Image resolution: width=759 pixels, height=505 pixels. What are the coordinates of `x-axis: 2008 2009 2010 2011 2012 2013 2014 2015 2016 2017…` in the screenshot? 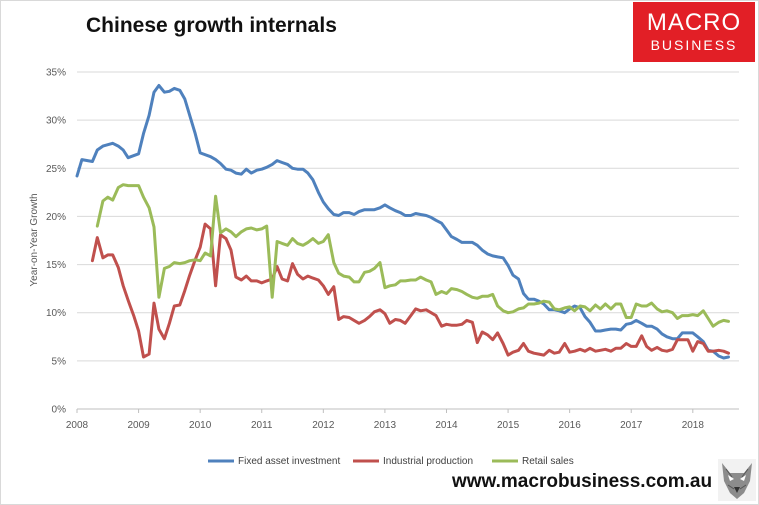 It's located at (385, 420).